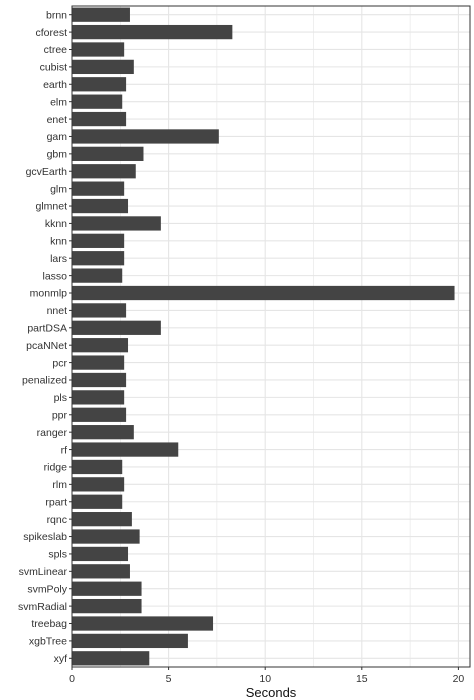 Image resolution: width=474 pixels, height=700 pixels. I want to click on bar-svmRadial, so click(107, 606).